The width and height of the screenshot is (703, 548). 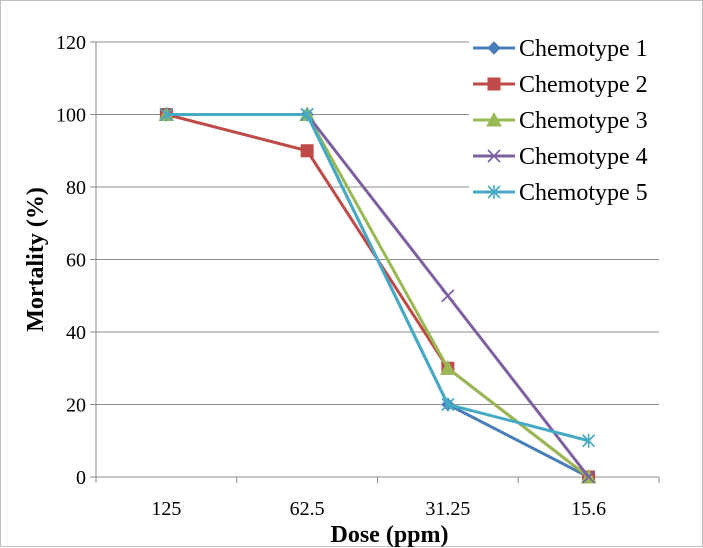 What do you see at coordinates (583, 157) in the screenshot?
I see `legend-label: Chemotype 4` at bounding box center [583, 157].